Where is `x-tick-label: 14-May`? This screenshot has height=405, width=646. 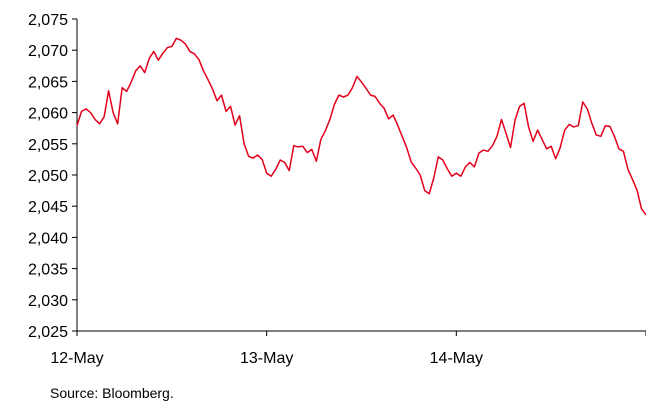
x-tick-label: 14-May is located at coordinates (456, 358).